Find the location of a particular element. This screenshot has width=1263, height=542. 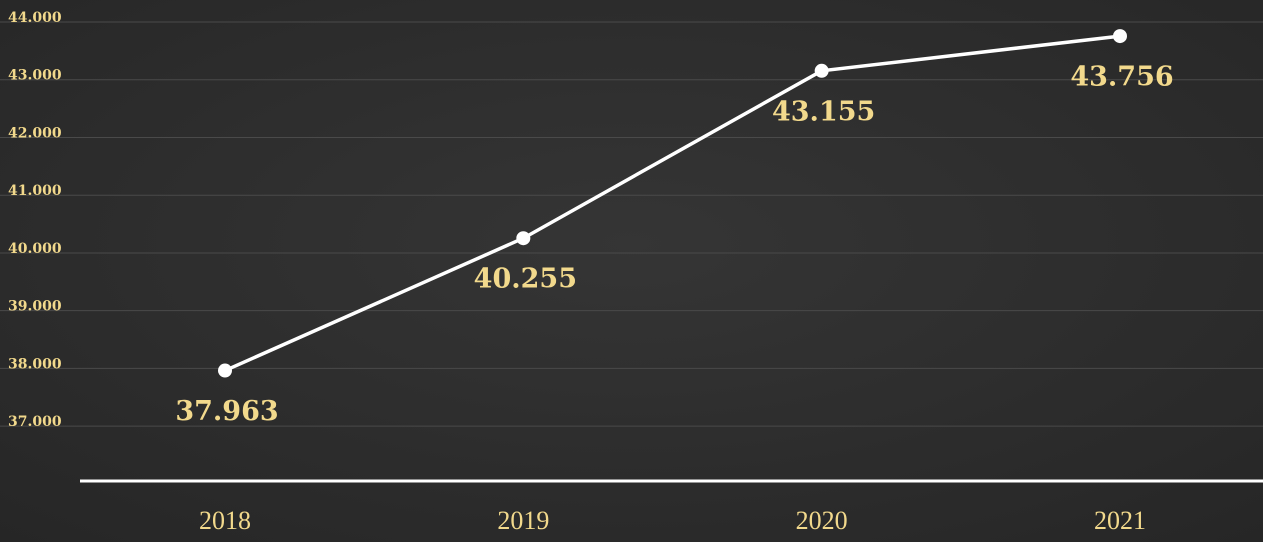

data-label: 43.756 is located at coordinates (1121, 77).